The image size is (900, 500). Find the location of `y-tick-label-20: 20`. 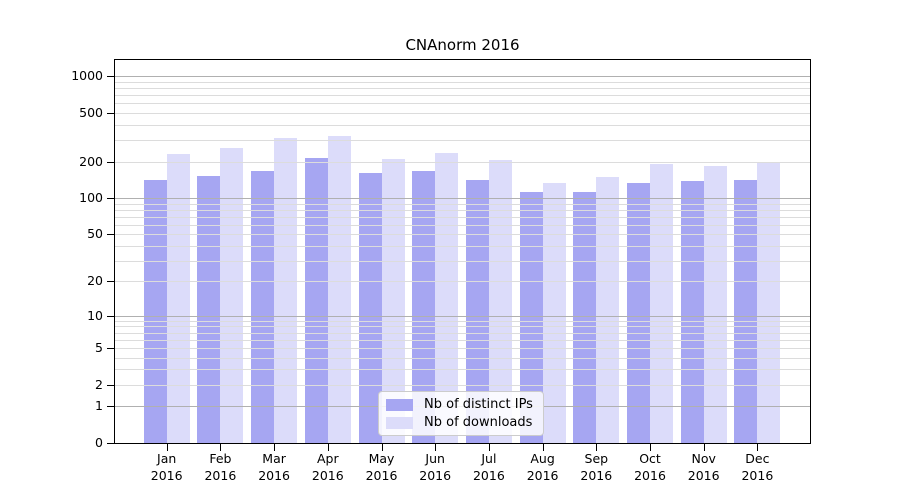

y-tick-label-20: 20 is located at coordinates (95, 281).